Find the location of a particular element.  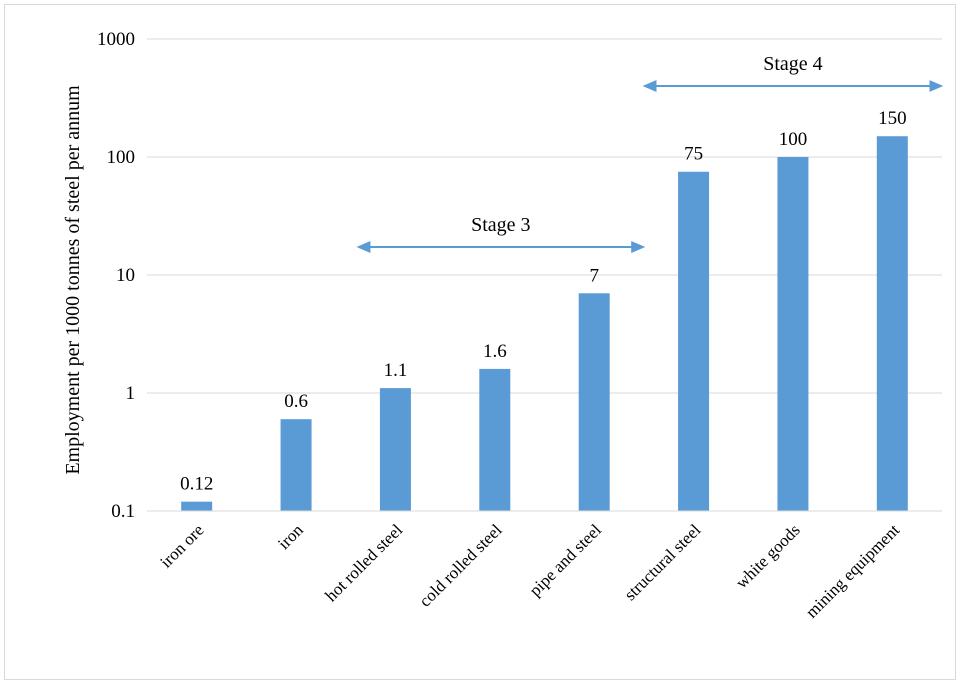

y-tick-label: 1000 is located at coordinates (116, 39).